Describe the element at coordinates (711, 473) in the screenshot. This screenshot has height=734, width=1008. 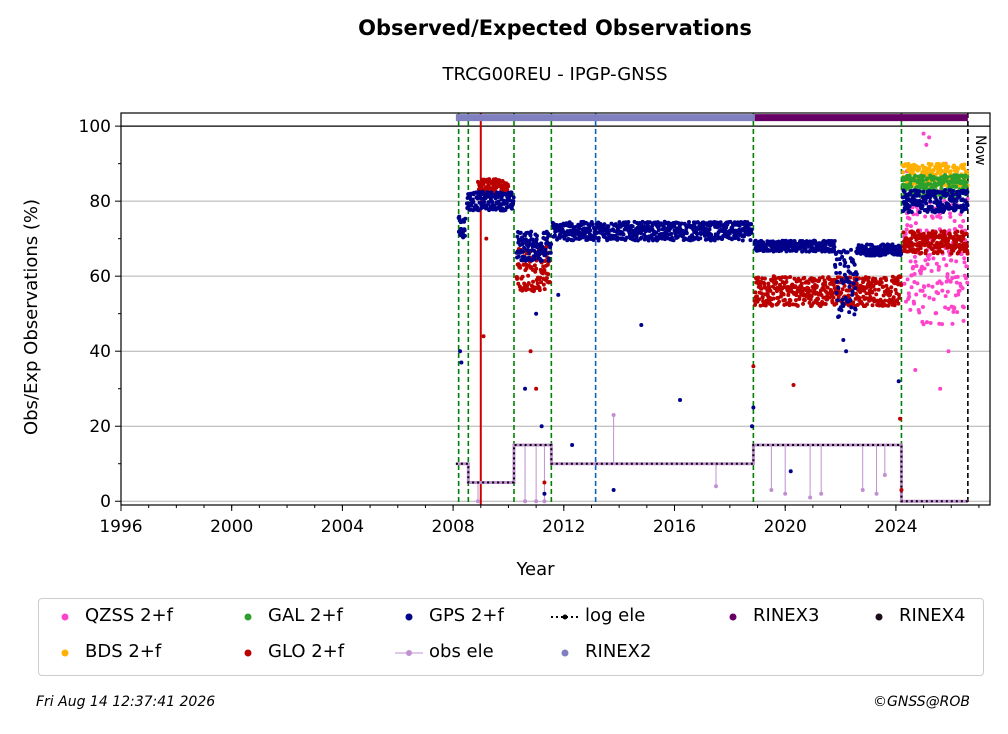
I see `obs-ele-line` at that location.